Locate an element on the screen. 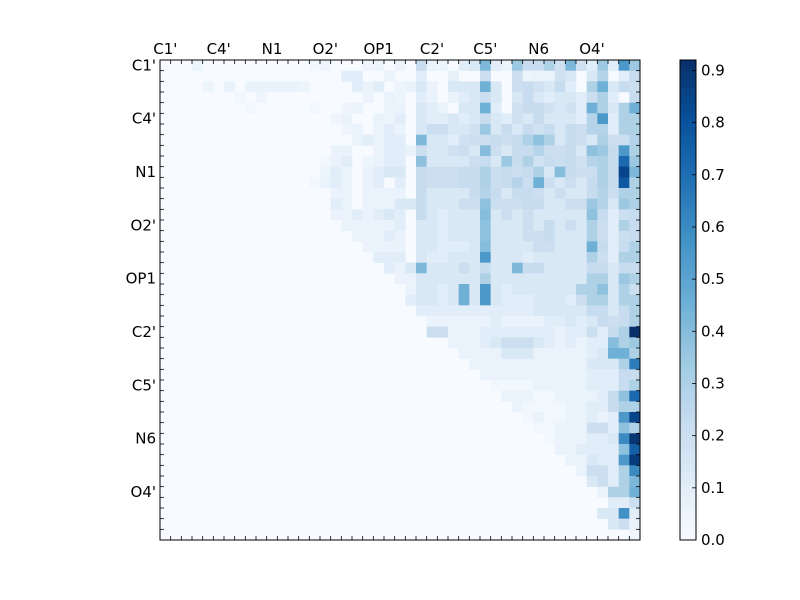 This screenshot has height=600, width=800. x-tick-label: O2' is located at coordinates (325, 49).